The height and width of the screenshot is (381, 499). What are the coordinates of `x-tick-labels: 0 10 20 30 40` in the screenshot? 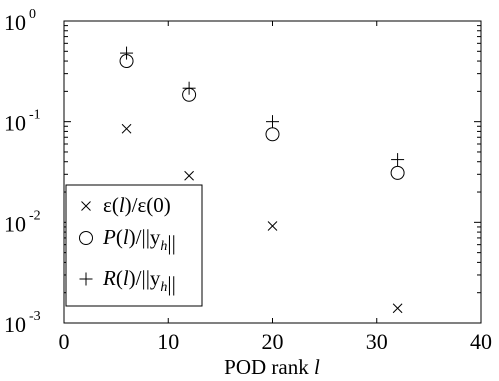 It's located at (276, 341).